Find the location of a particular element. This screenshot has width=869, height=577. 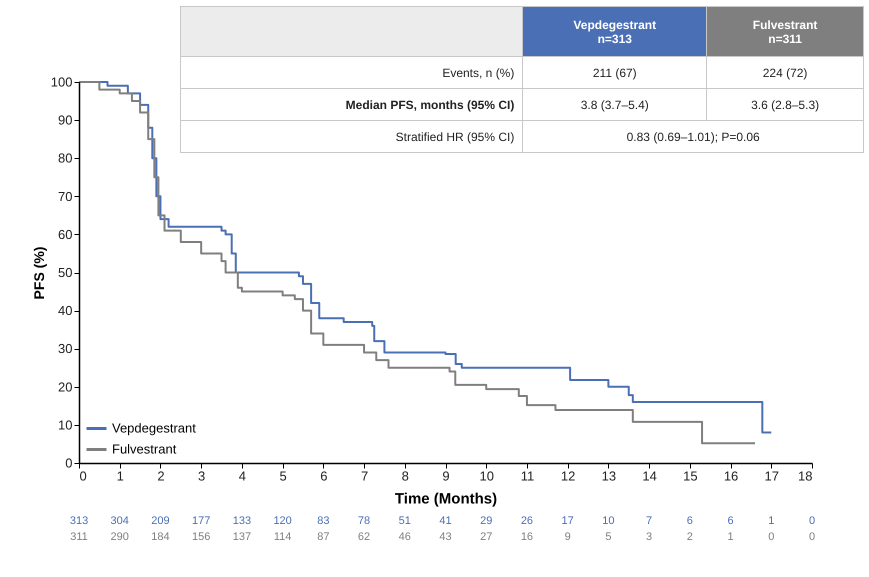

x-tick-label: 15 is located at coordinates (690, 476).